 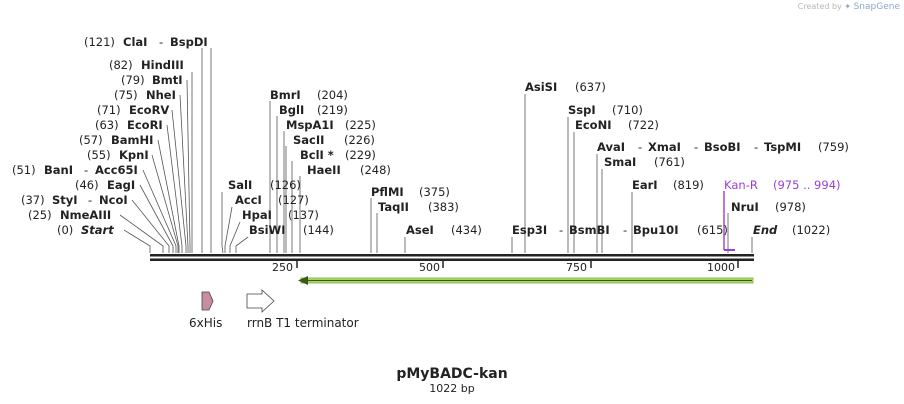 What do you see at coordinates (303, 323) in the screenshot?
I see `terminator-label: rrnB T1 terminator` at bounding box center [303, 323].